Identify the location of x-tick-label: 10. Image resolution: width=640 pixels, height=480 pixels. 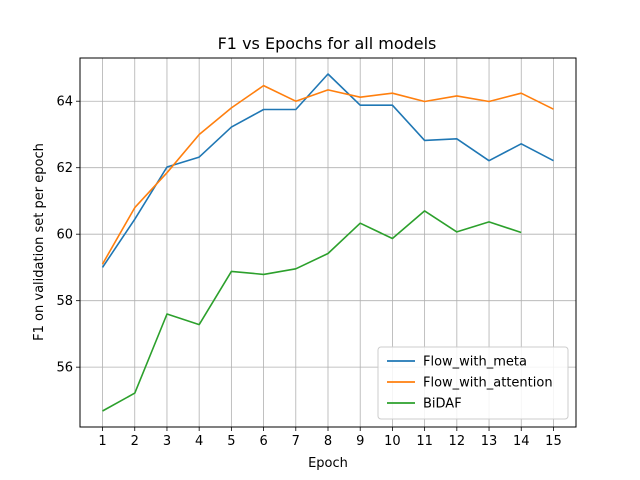
(392, 441).